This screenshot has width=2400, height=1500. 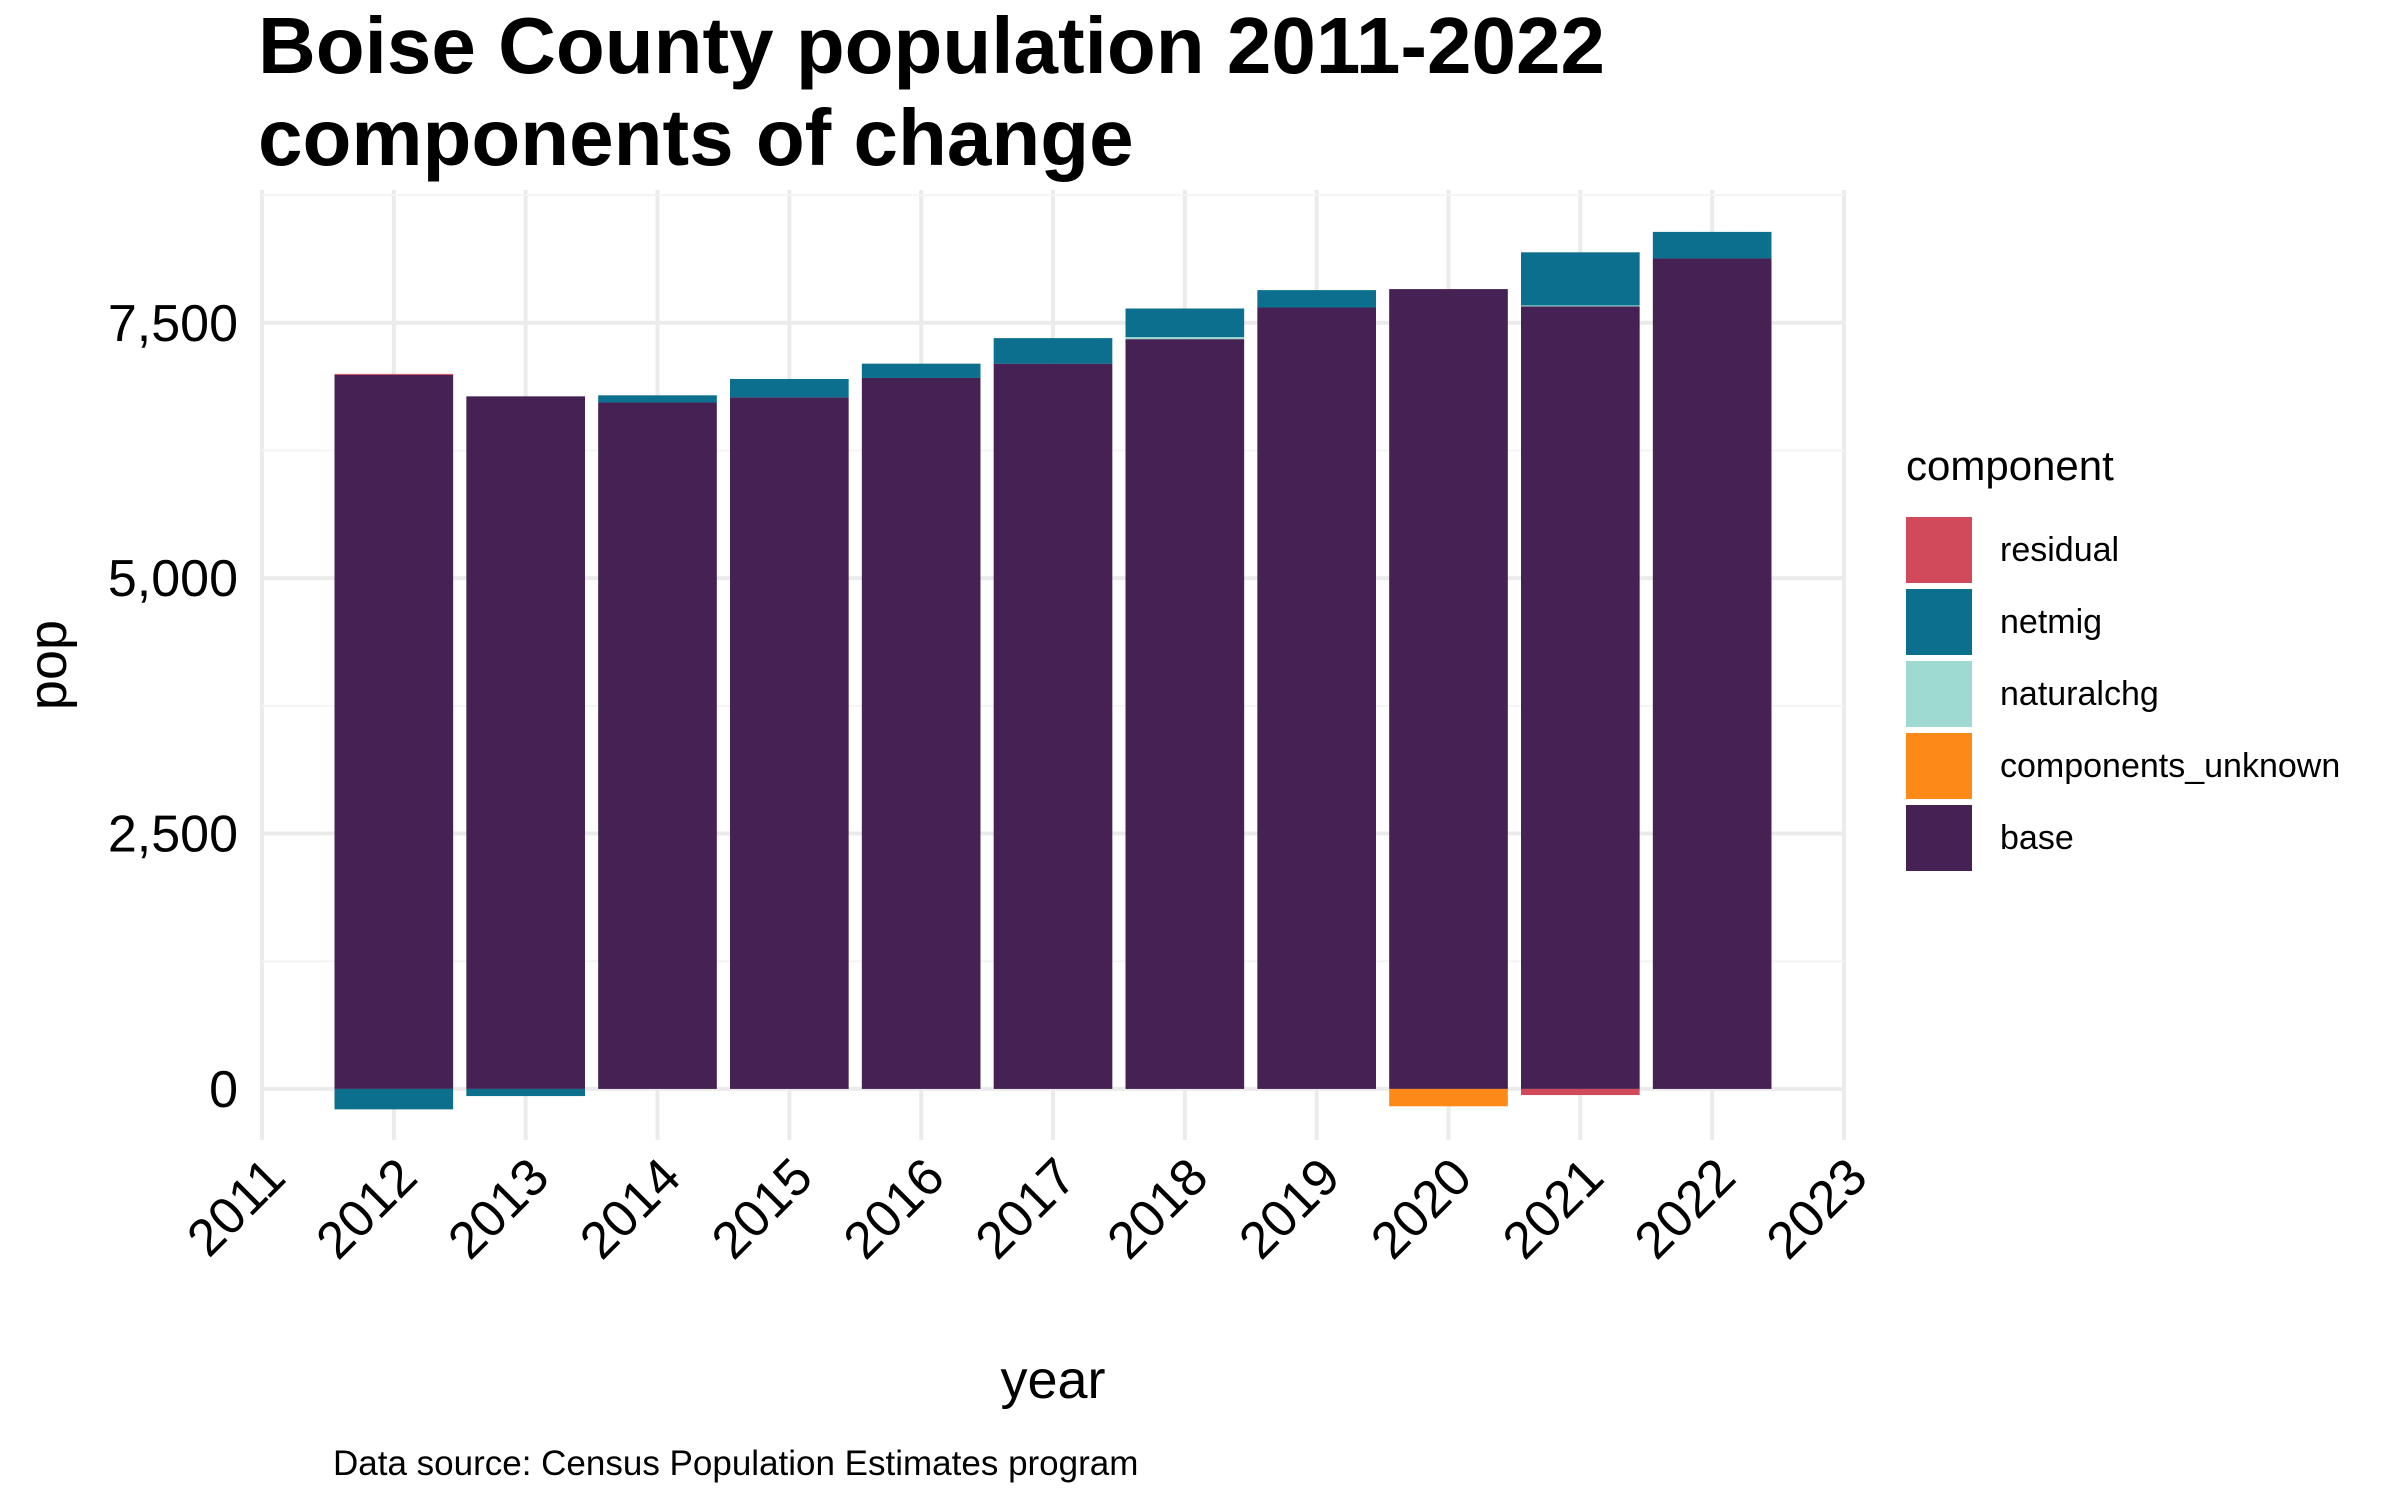 I want to click on x-tick-label: 2015, so click(x=762, y=1208).